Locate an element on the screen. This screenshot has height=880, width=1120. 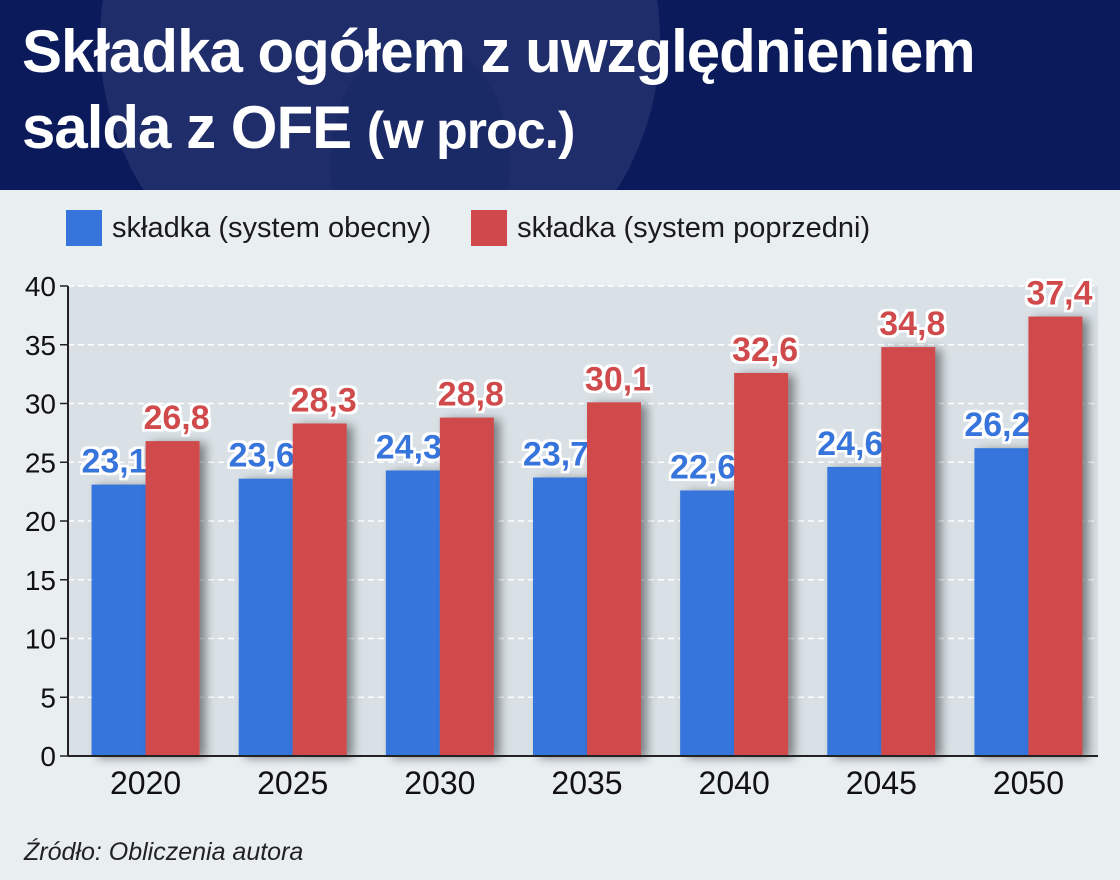
legend-item-current: składka (system obecny) is located at coordinates (248, 228).